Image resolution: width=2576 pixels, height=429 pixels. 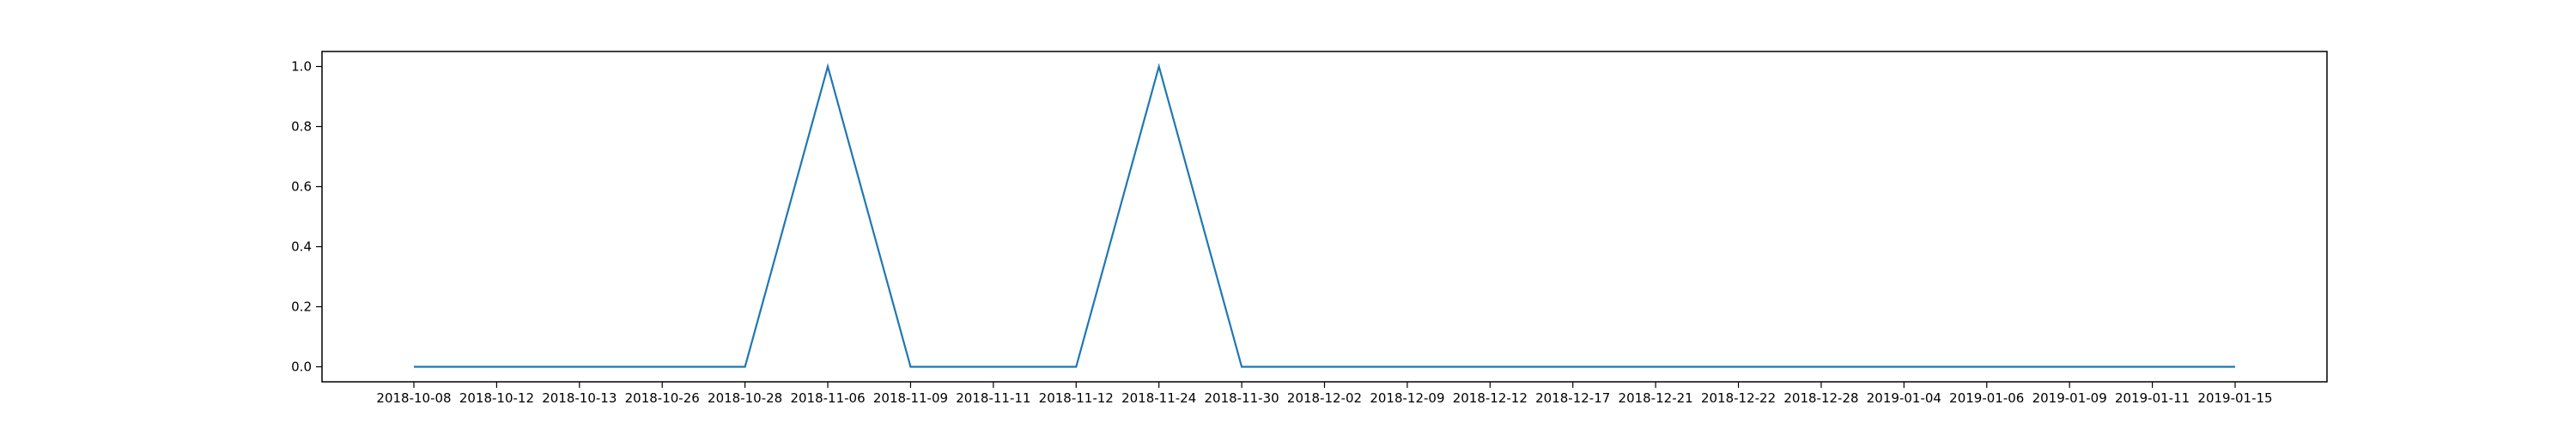 What do you see at coordinates (1076, 398) in the screenshot?
I see `x-tick-label: 2018-11-12` at bounding box center [1076, 398].